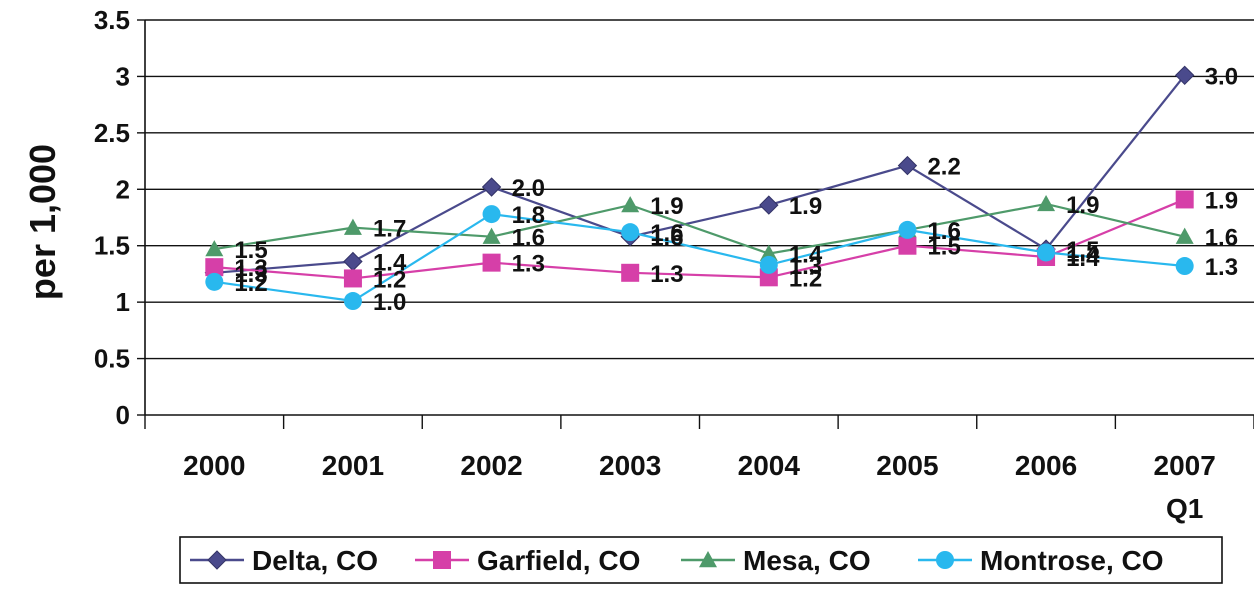  Describe the element at coordinates (1184, 508) in the screenshot. I see `x-tick-sublabel: Q1` at that location.